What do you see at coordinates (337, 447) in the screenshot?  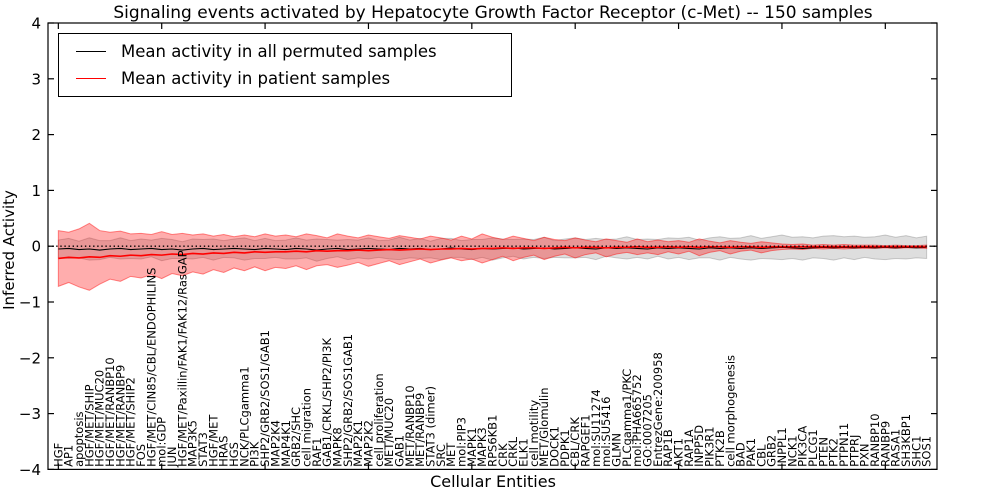 I see `x-category-label: MAPK8` at bounding box center [337, 447].